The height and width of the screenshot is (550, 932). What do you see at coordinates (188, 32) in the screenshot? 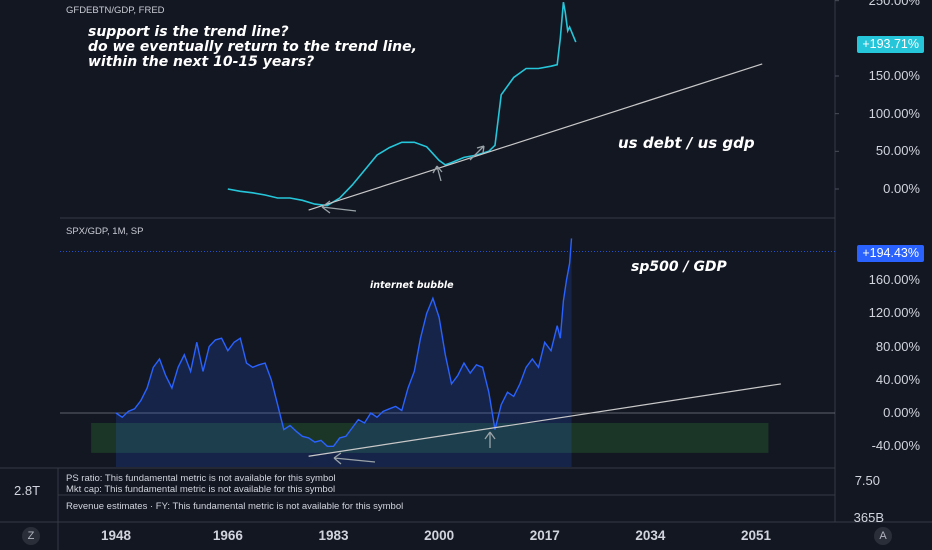
I see `question-line-1: support is the trend line?` at bounding box center [188, 32].